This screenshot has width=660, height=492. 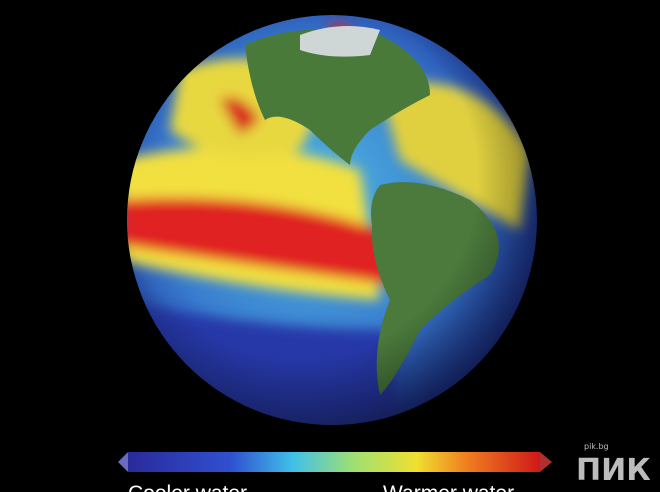 What do you see at coordinates (187, 487) in the screenshot?
I see `cooler-label: Cooler water` at bounding box center [187, 487].